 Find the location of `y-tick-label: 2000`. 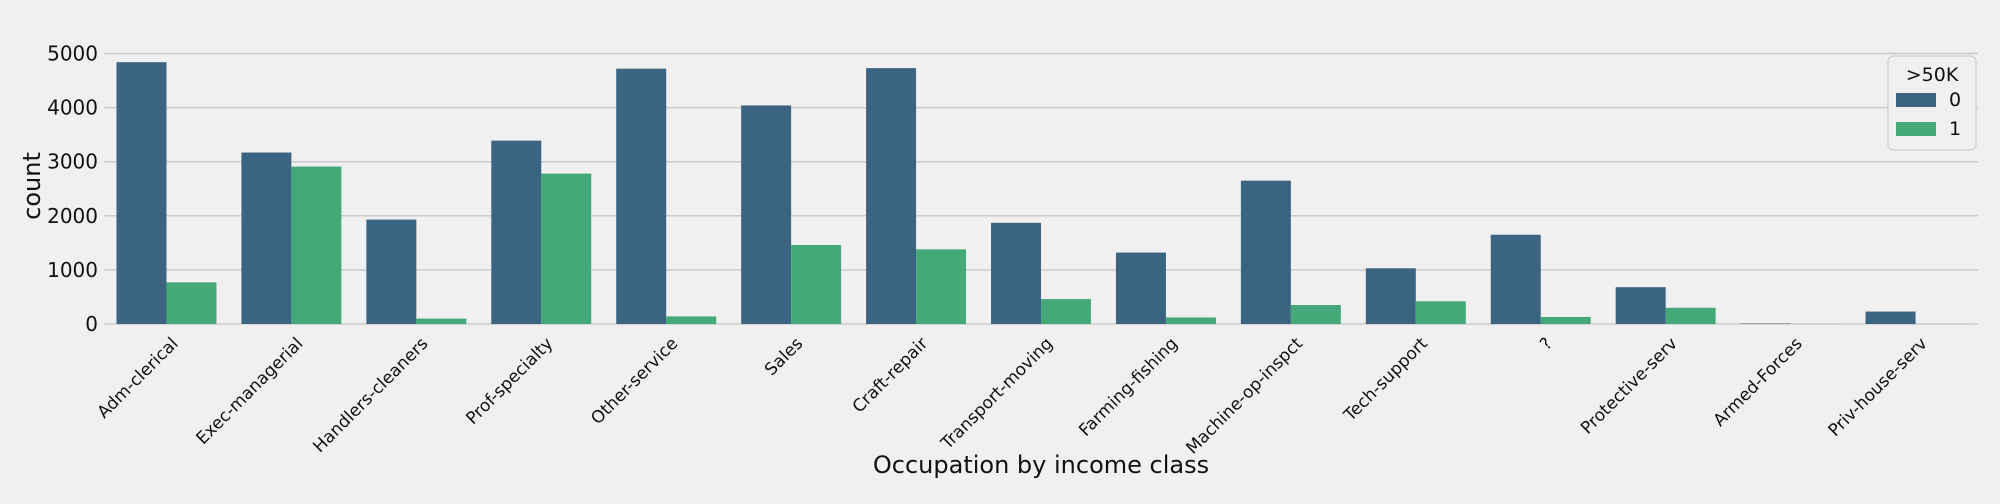

y-tick-label: 2000 is located at coordinates (72, 216).